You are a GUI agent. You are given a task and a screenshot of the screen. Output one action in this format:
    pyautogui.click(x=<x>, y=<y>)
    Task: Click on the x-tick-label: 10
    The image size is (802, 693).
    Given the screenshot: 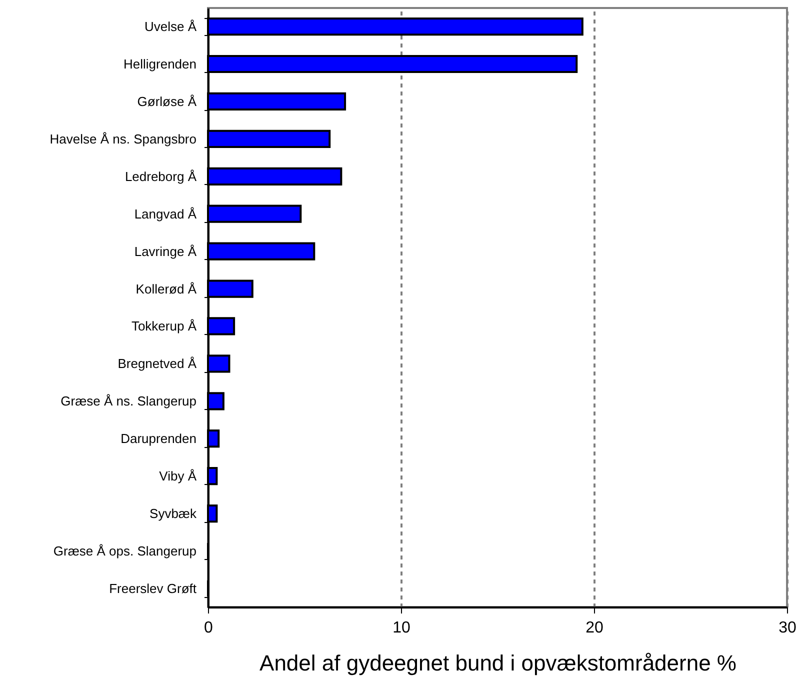 What is the action you would take?
    pyautogui.click(x=401, y=628)
    